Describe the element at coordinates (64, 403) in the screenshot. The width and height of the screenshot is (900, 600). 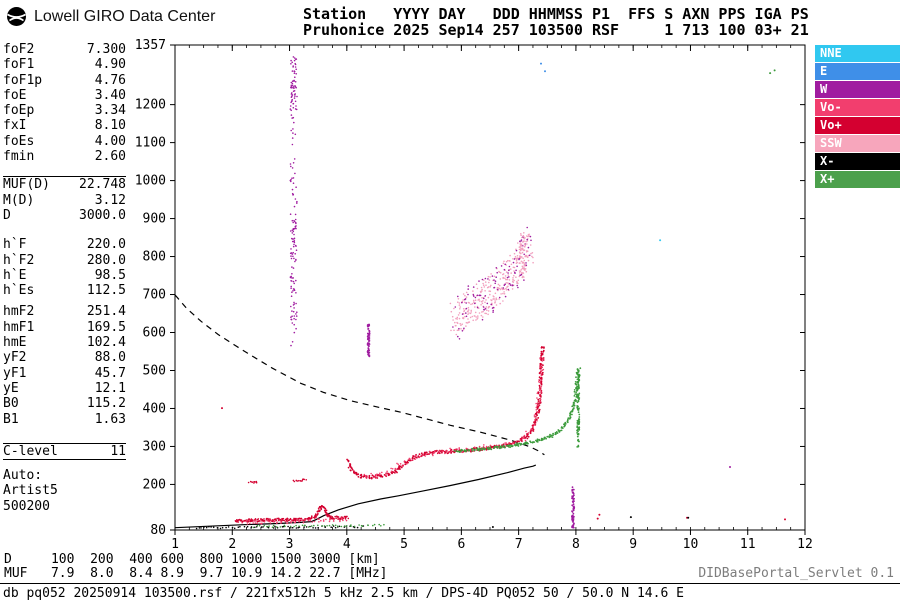
I see `param-row-B0: B0 115.2` at that location.